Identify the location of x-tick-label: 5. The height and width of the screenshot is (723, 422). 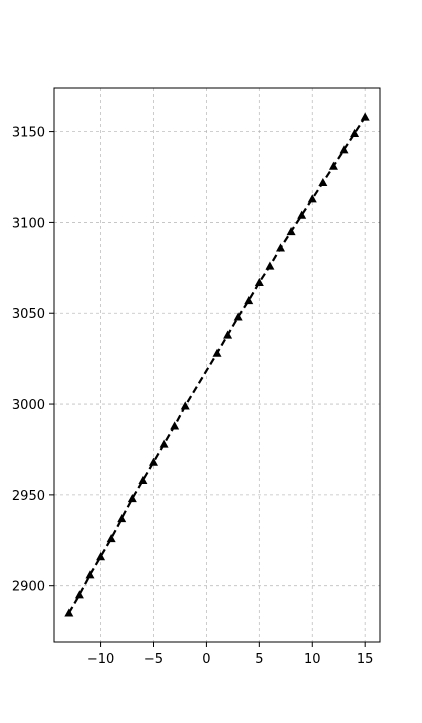
(259, 659).